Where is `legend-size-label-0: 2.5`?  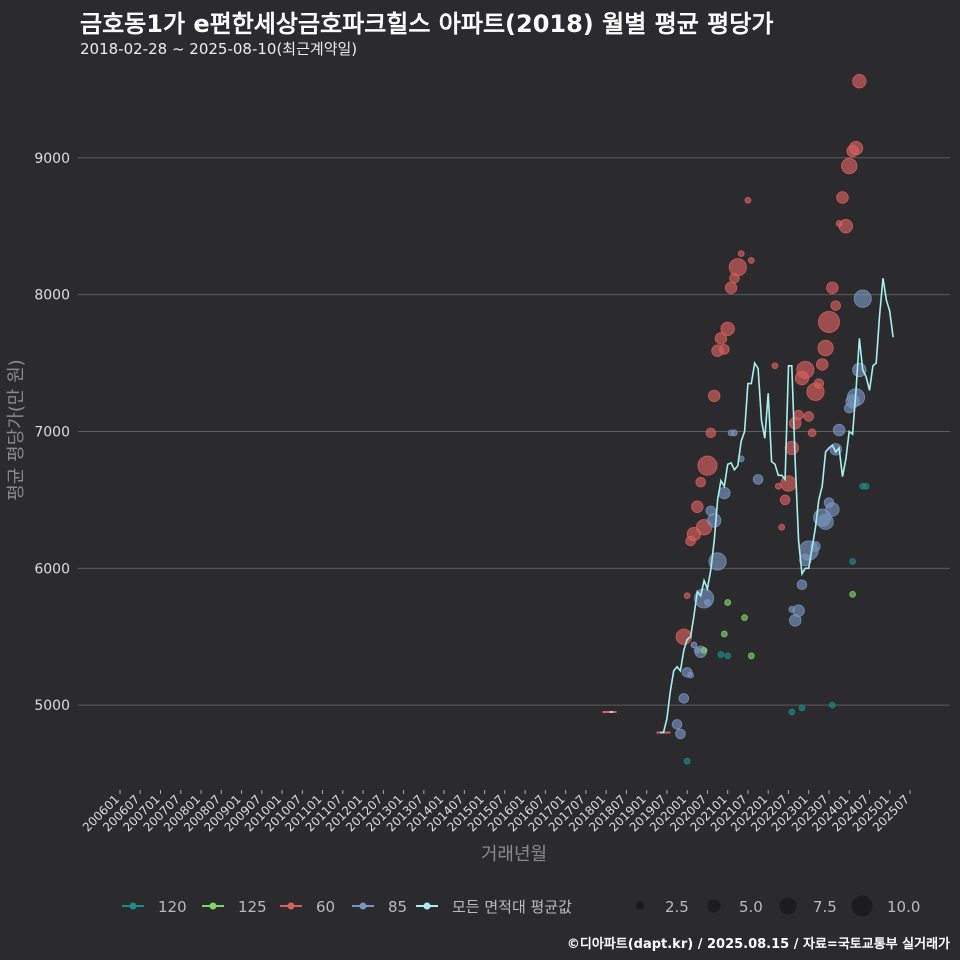 legend-size-label-0: 2.5 is located at coordinates (677, 907).